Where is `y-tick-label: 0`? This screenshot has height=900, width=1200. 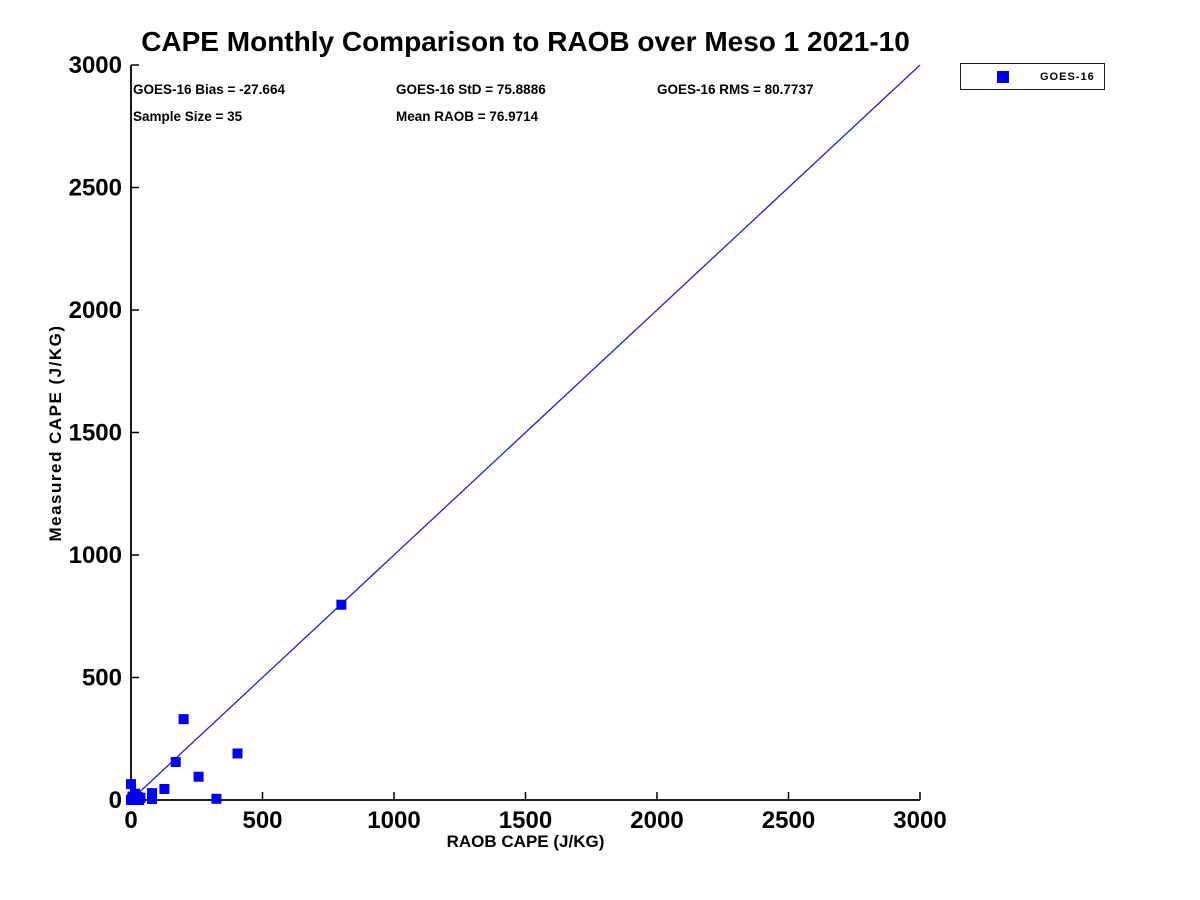 y-tick-label: 0 is located at coordinates (115, 800).